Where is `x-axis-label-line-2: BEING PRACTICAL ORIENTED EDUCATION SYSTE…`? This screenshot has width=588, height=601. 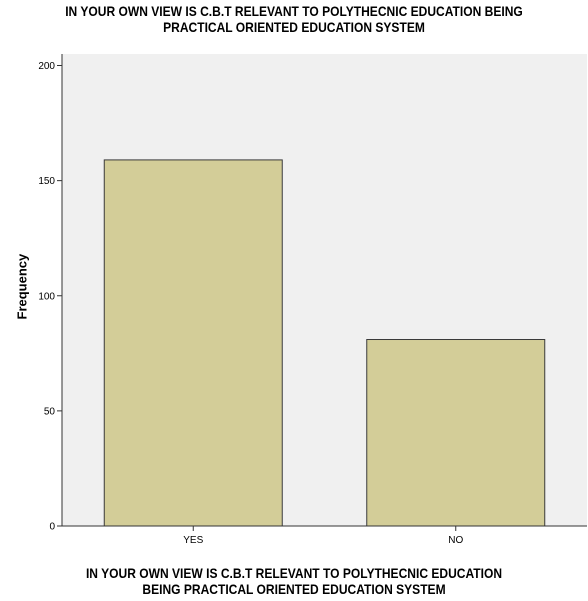
x-axis-label-line-2: BEING PRACTICAL ORIENTED EDUCATION SYSTE… is located at coordinates (294, 589).